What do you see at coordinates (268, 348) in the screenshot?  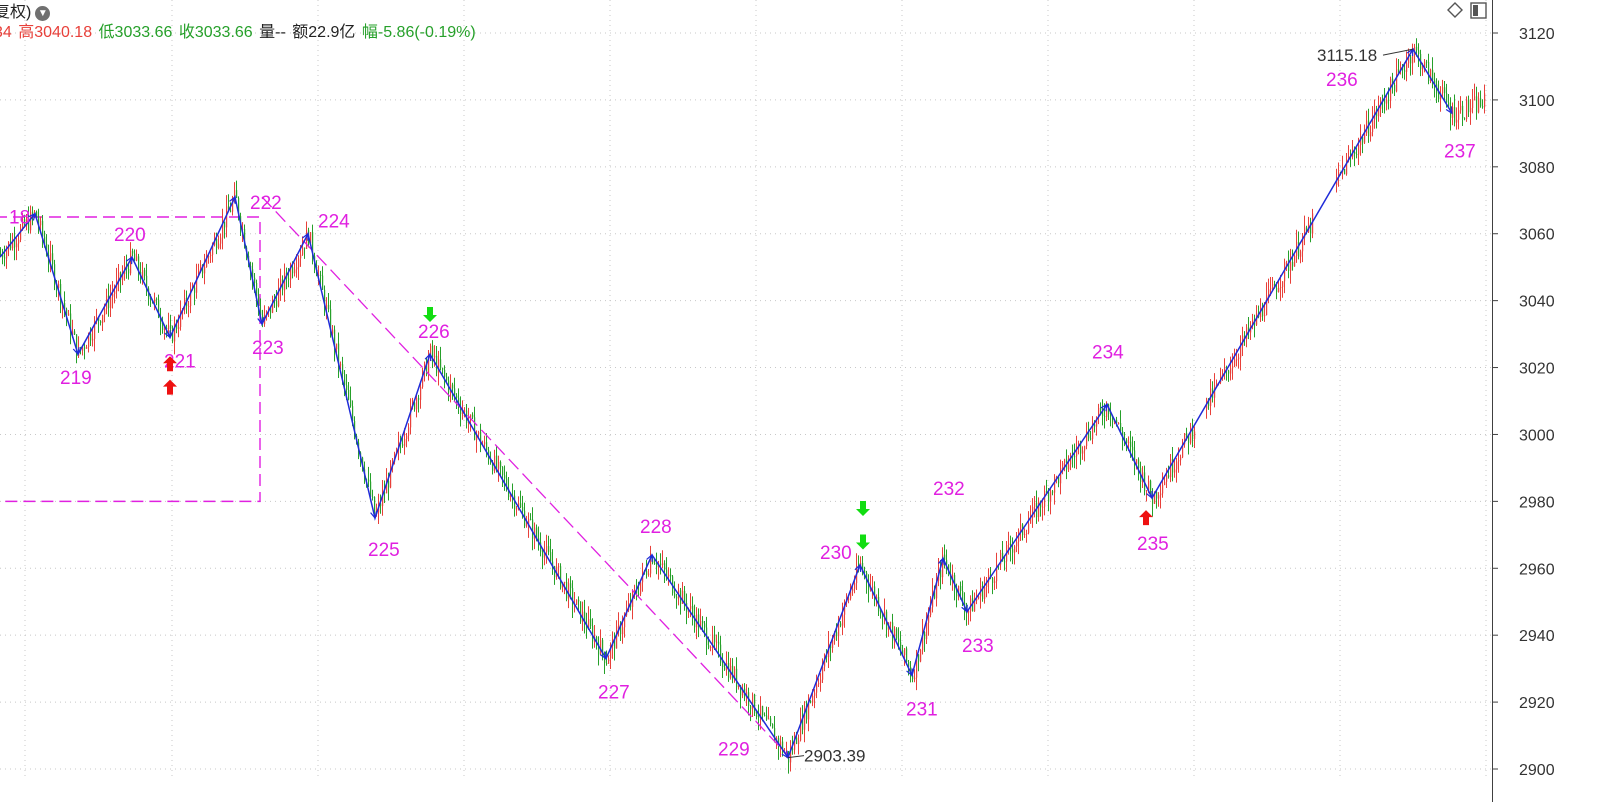 I see `wave-label-223: 223` at bounding box center [268, 348].